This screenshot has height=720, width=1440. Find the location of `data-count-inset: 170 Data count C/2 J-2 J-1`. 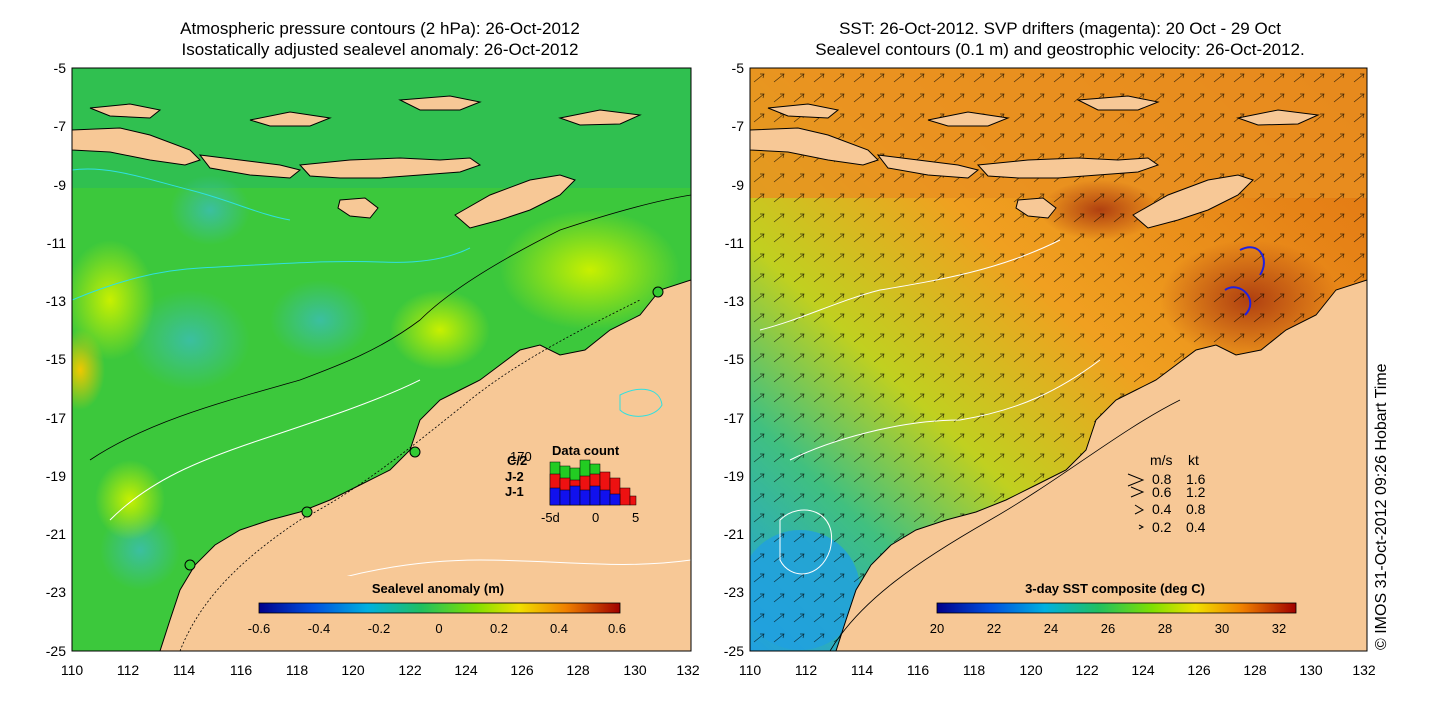

data-count-inset: 170 Data count C/2 J-2 J-1 is located at coordinates (572, 484).